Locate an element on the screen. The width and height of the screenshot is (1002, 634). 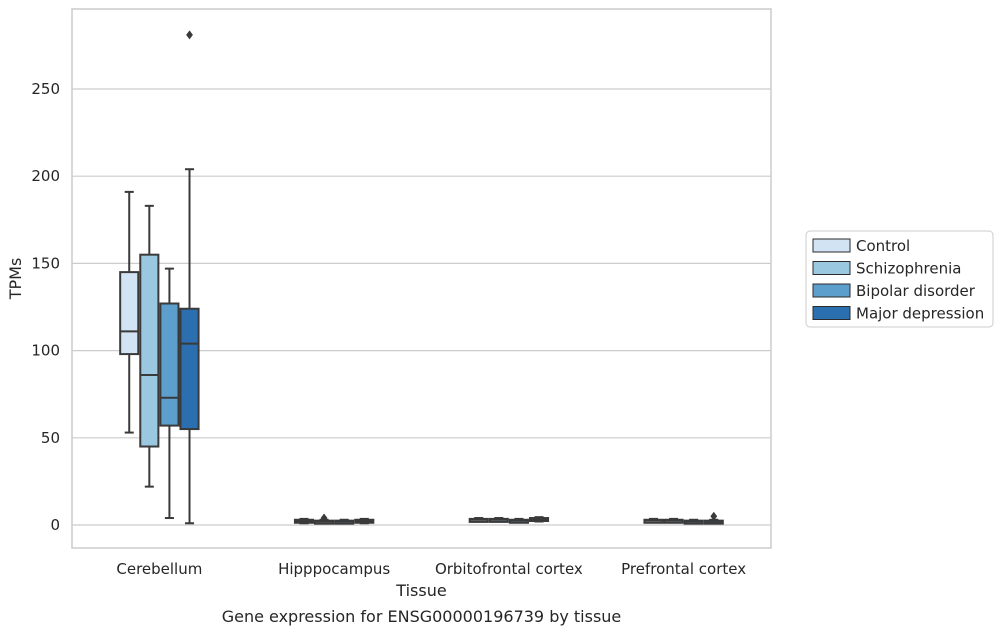
x-tick-label: Cerebellum is located at coordinates (159, 569).